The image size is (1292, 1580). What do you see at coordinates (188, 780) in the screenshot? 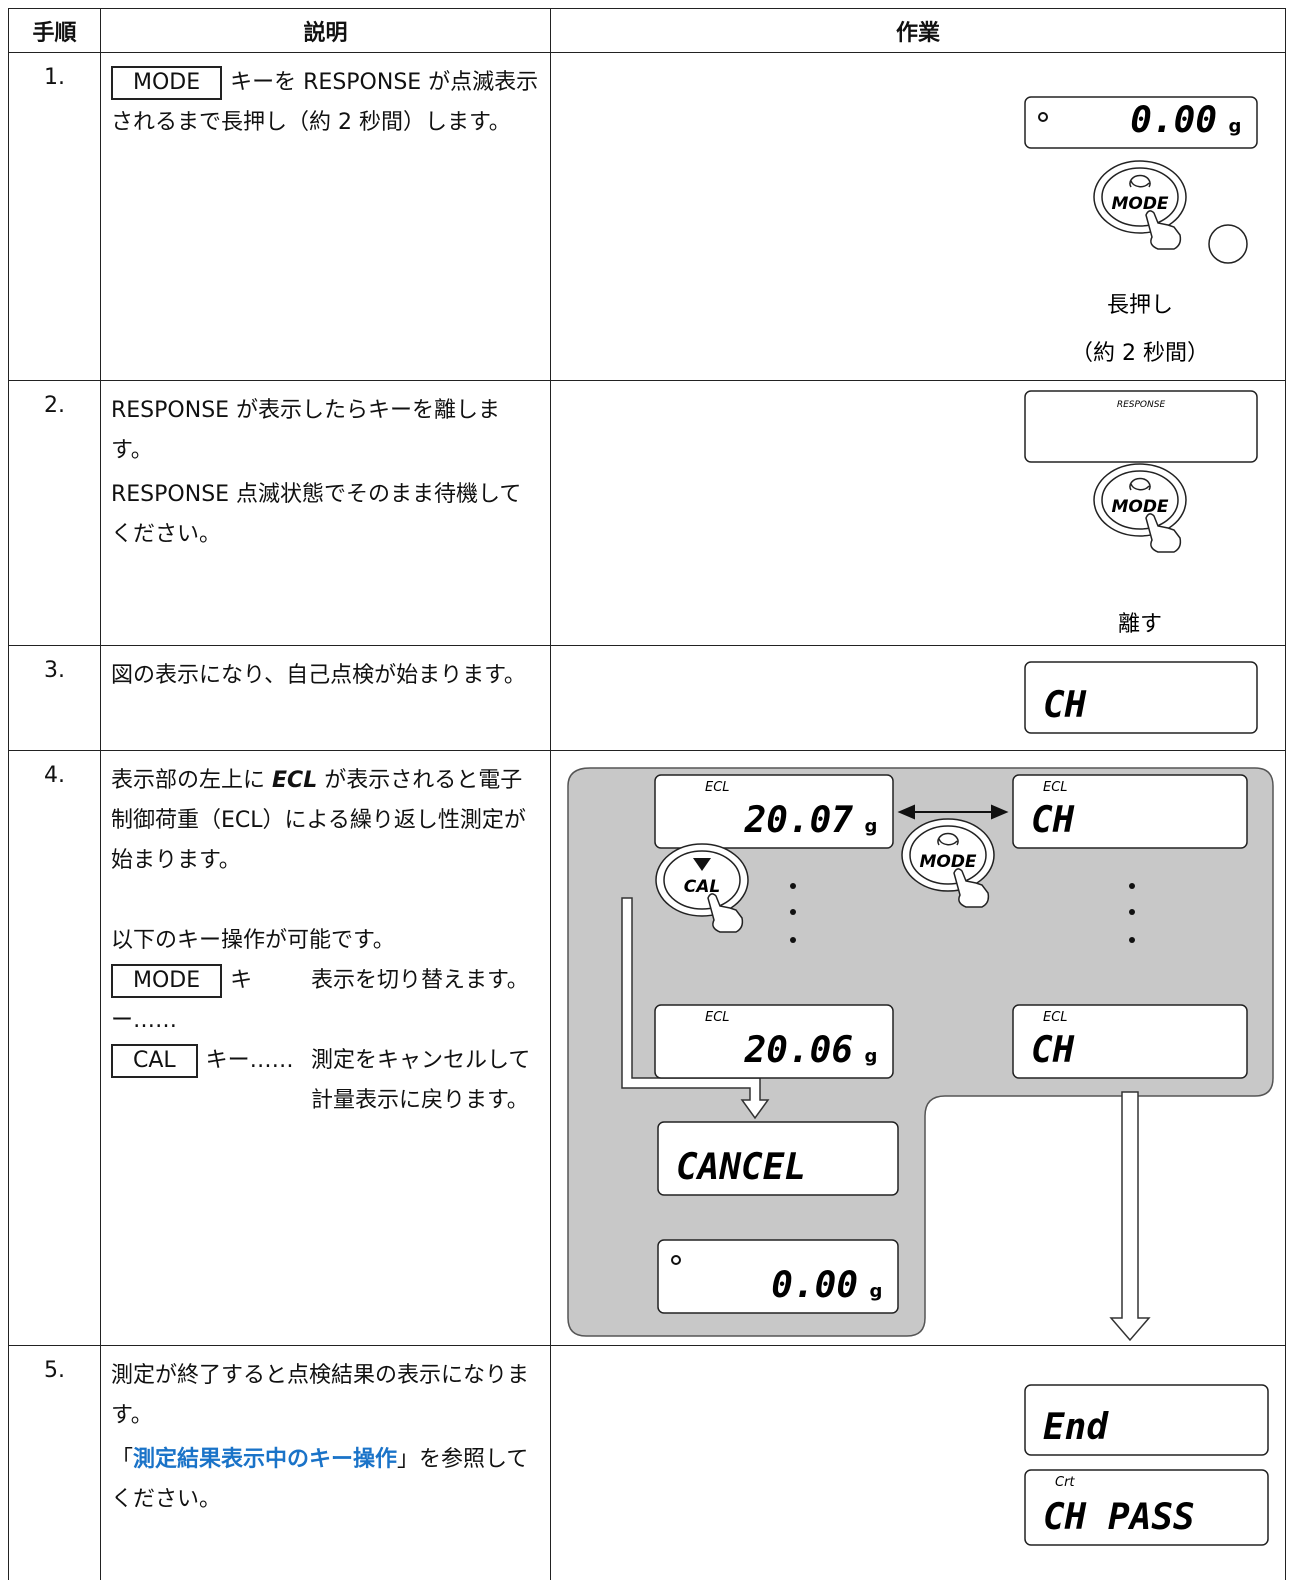
I see `text: 表示部の左上に` at bounding box center [188, 780].